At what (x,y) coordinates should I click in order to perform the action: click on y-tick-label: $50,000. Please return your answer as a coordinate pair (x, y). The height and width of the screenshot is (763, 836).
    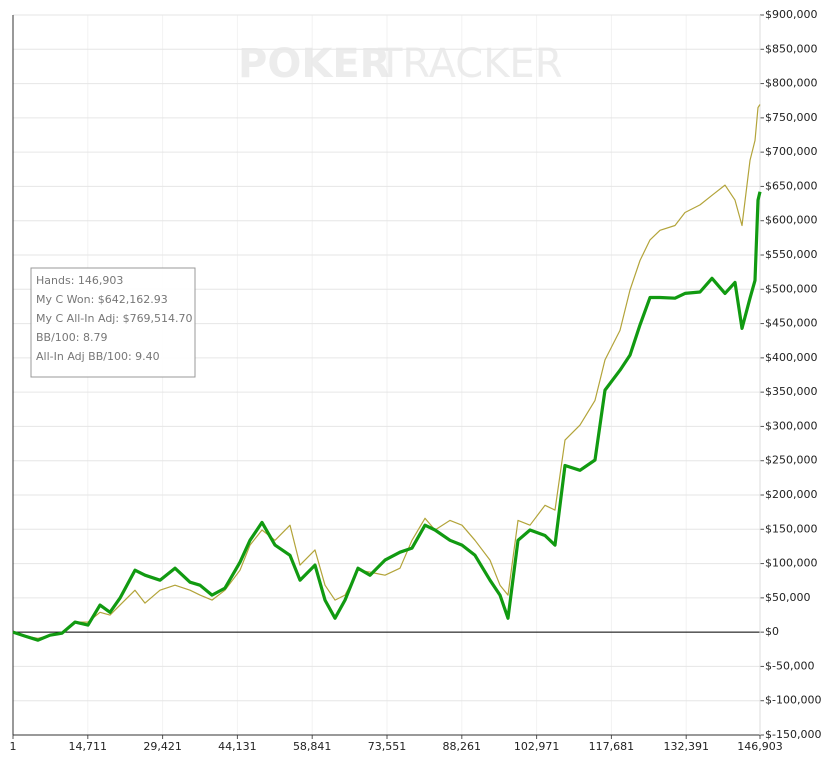
    Looking at the image, I should click on (788, 597).